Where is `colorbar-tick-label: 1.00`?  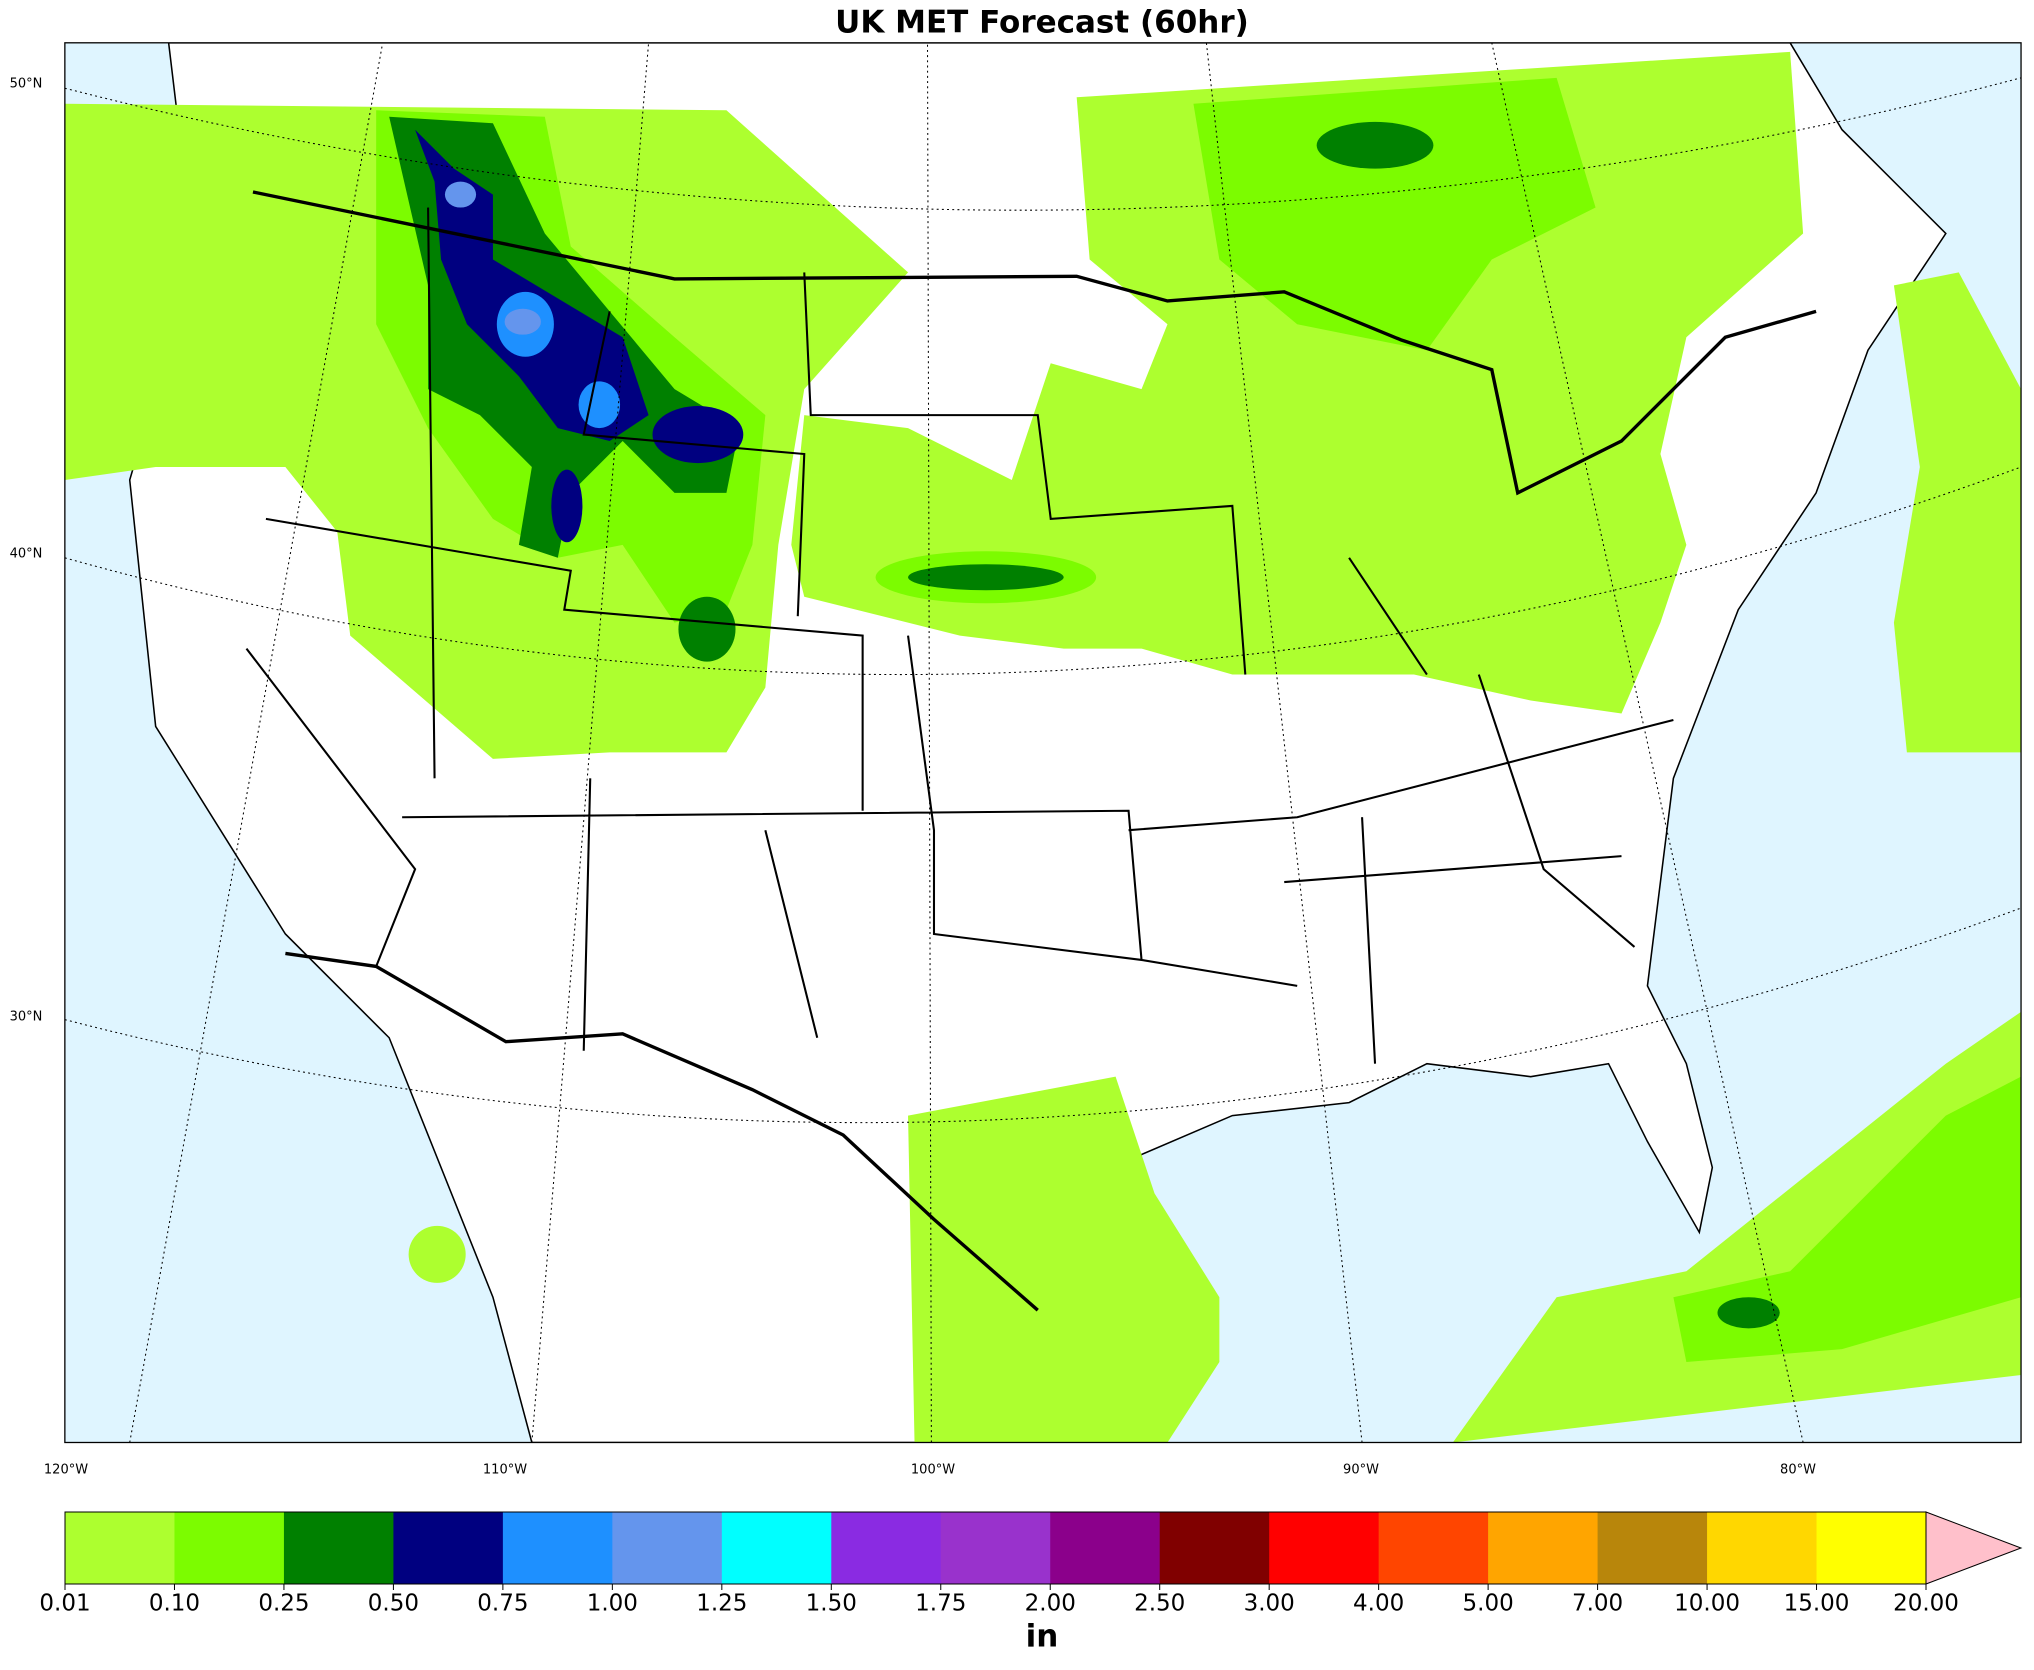
colorbar-tick-label: 1.00 is located at coordinates (612, 1604).